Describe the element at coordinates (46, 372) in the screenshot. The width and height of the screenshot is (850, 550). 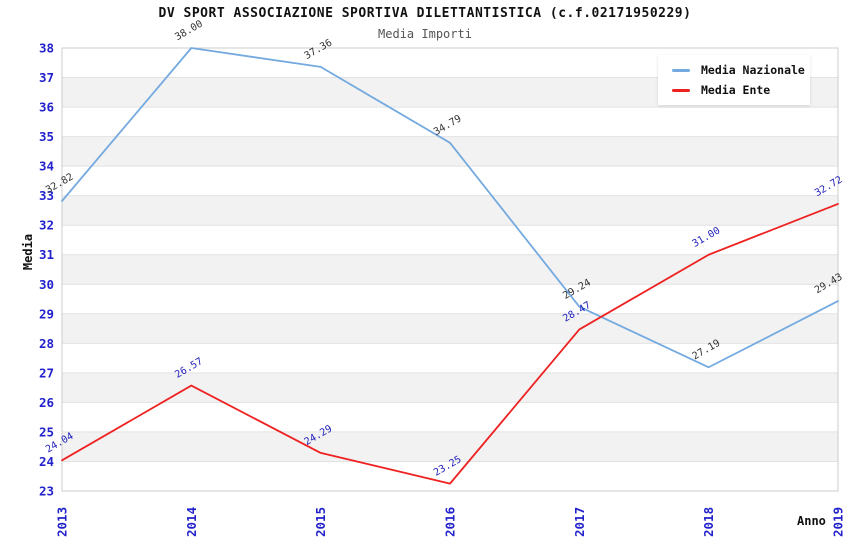
I see `y-tick-label: 27` at that location.